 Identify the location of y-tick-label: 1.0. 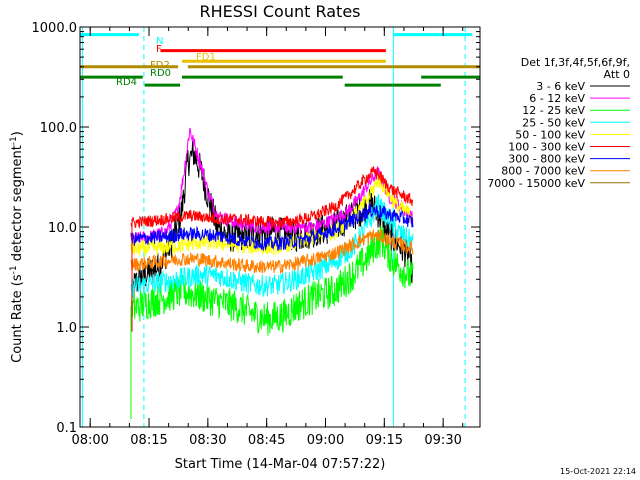
(66, 328).